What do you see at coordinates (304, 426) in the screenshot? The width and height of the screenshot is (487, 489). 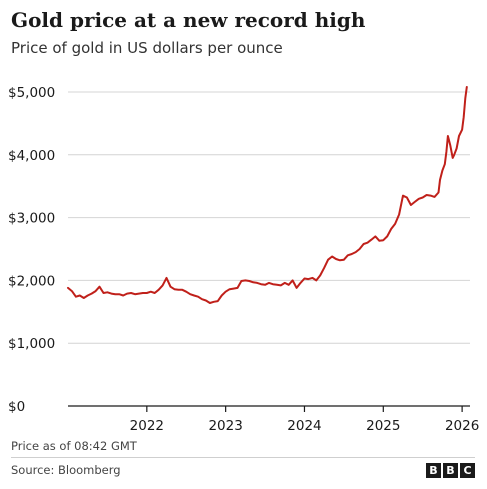 I see `x-tick-label: 2024` at bounding box center [304, 426].